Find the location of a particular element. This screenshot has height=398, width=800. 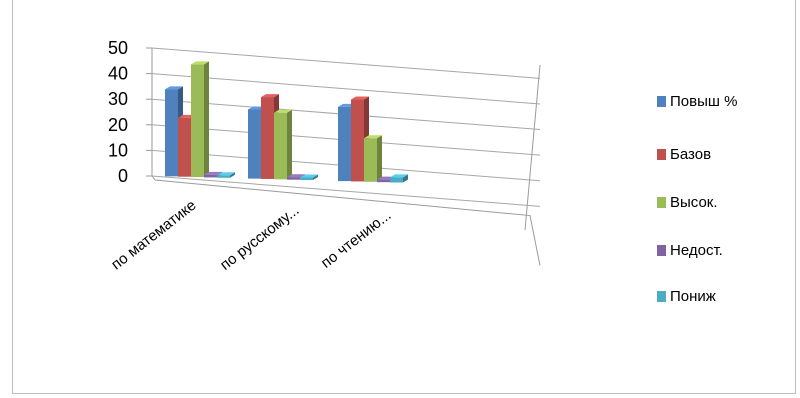

legend: Повыш % Базов Высок. Недост. Пониж is located at coordinates (697, 199).